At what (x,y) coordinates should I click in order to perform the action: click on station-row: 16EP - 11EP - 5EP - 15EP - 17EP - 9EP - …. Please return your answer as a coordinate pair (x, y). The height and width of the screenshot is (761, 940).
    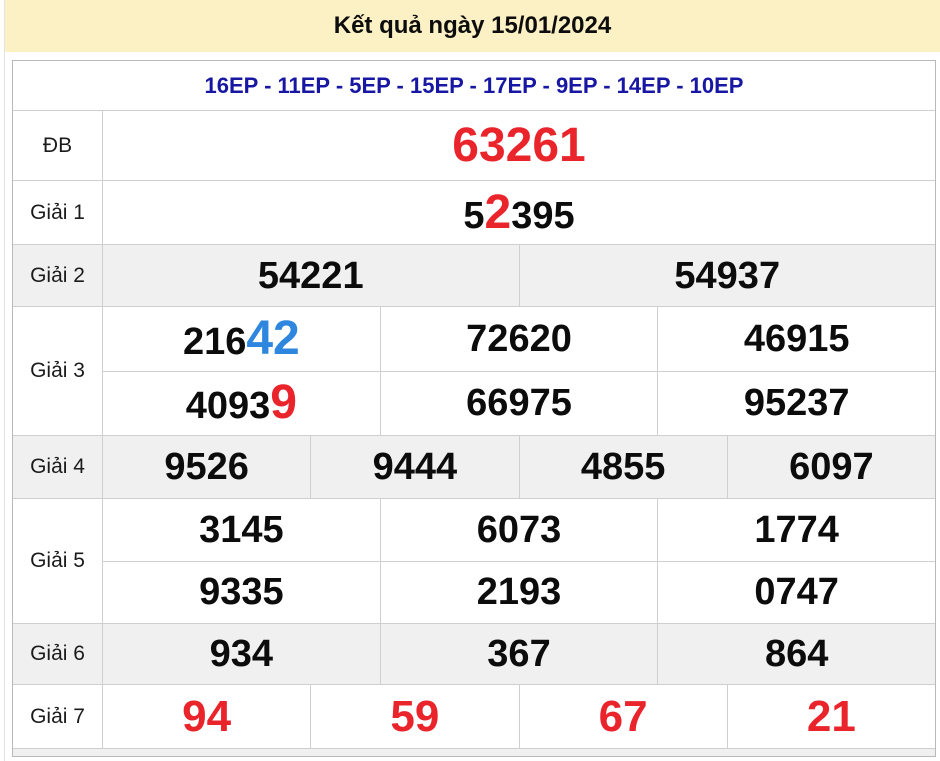
    Looking at the image, I should click on (474, 85).